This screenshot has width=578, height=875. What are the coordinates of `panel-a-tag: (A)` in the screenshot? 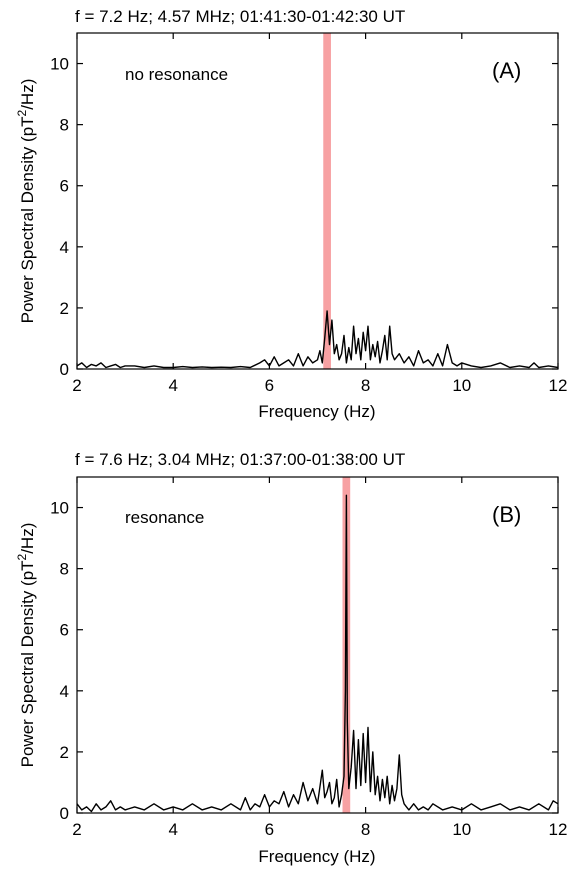 It's located at (506, 70).